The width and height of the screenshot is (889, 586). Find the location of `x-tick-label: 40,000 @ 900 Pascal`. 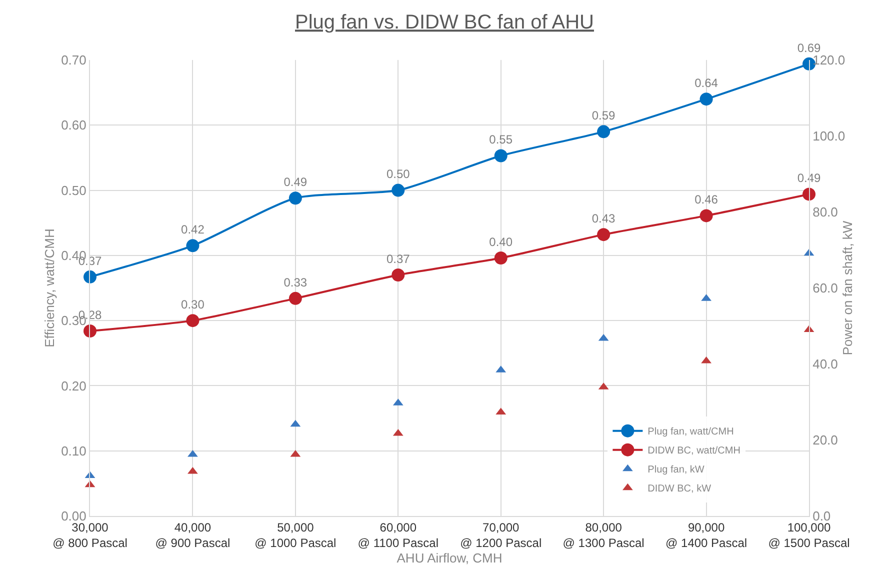

x-tick-label: 40,000 @ 900 Pascal is located at coordinates (192, 535).